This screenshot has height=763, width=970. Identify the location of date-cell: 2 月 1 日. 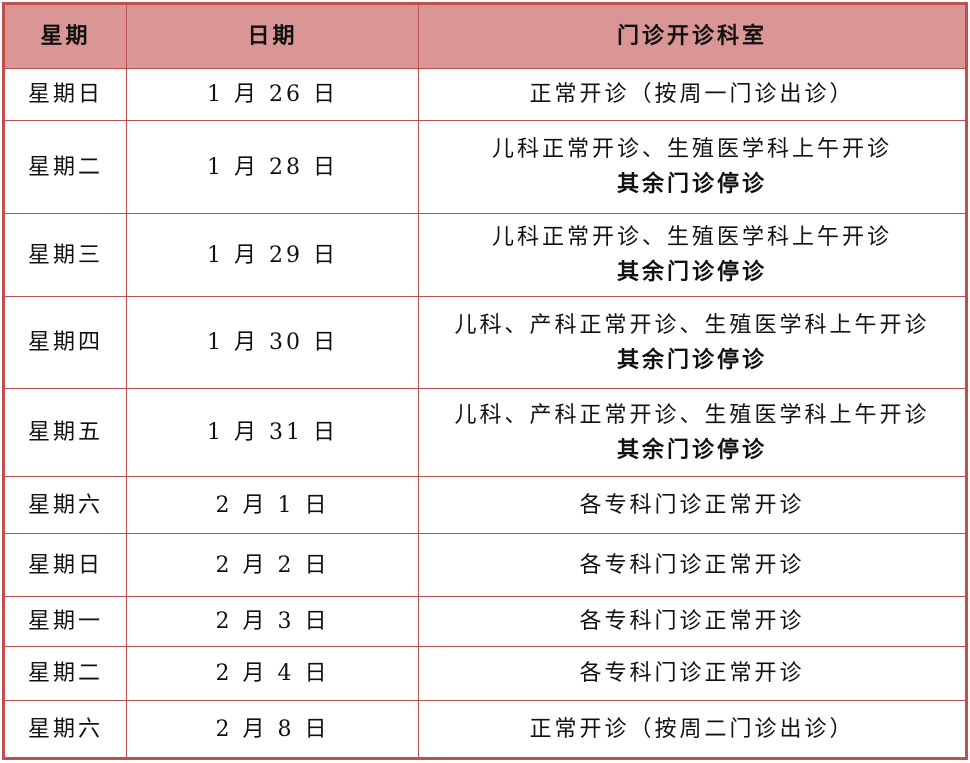
(272, 505).